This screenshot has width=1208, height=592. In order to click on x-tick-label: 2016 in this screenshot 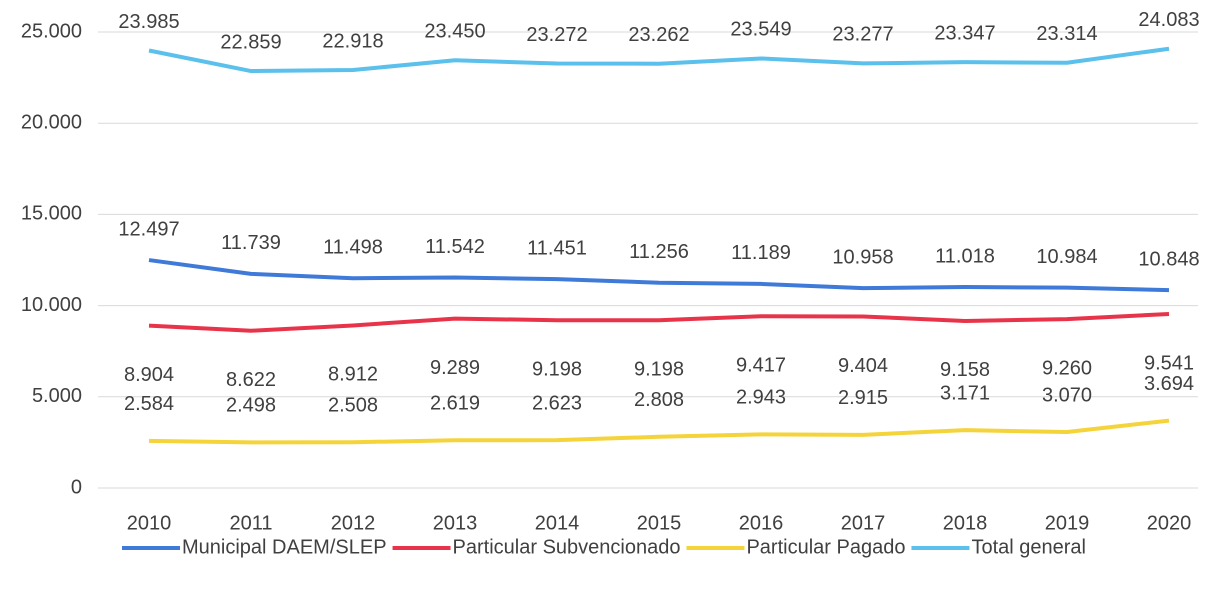, I will do `click(761, 523)`.